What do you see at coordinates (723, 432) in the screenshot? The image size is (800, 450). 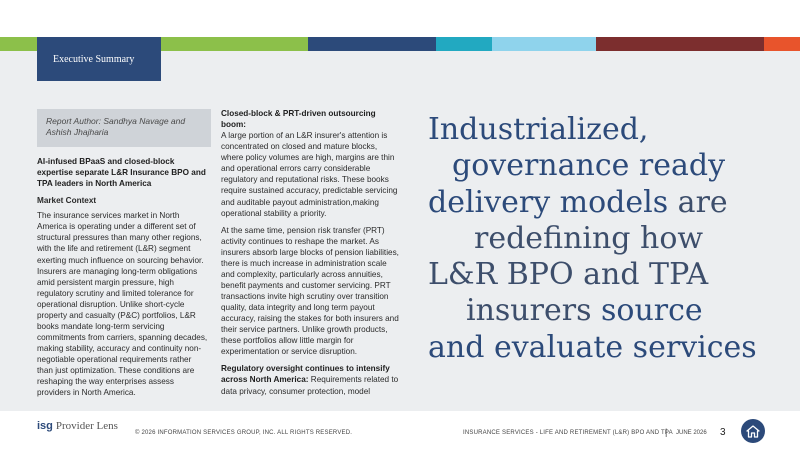 I see `page-number: 3` at bounding box center [723, 432].